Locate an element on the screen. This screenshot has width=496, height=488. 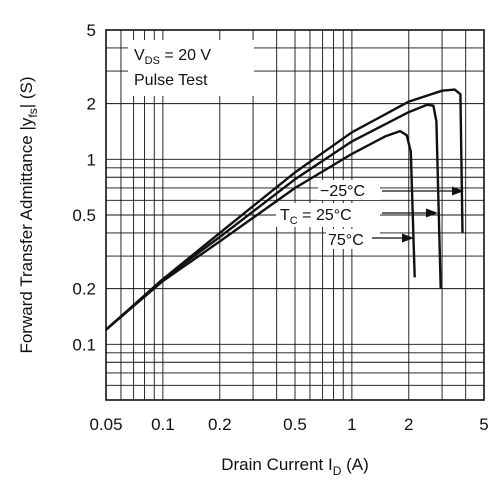
series-label-minus25: −25°C is located at coordinates (342, 191).